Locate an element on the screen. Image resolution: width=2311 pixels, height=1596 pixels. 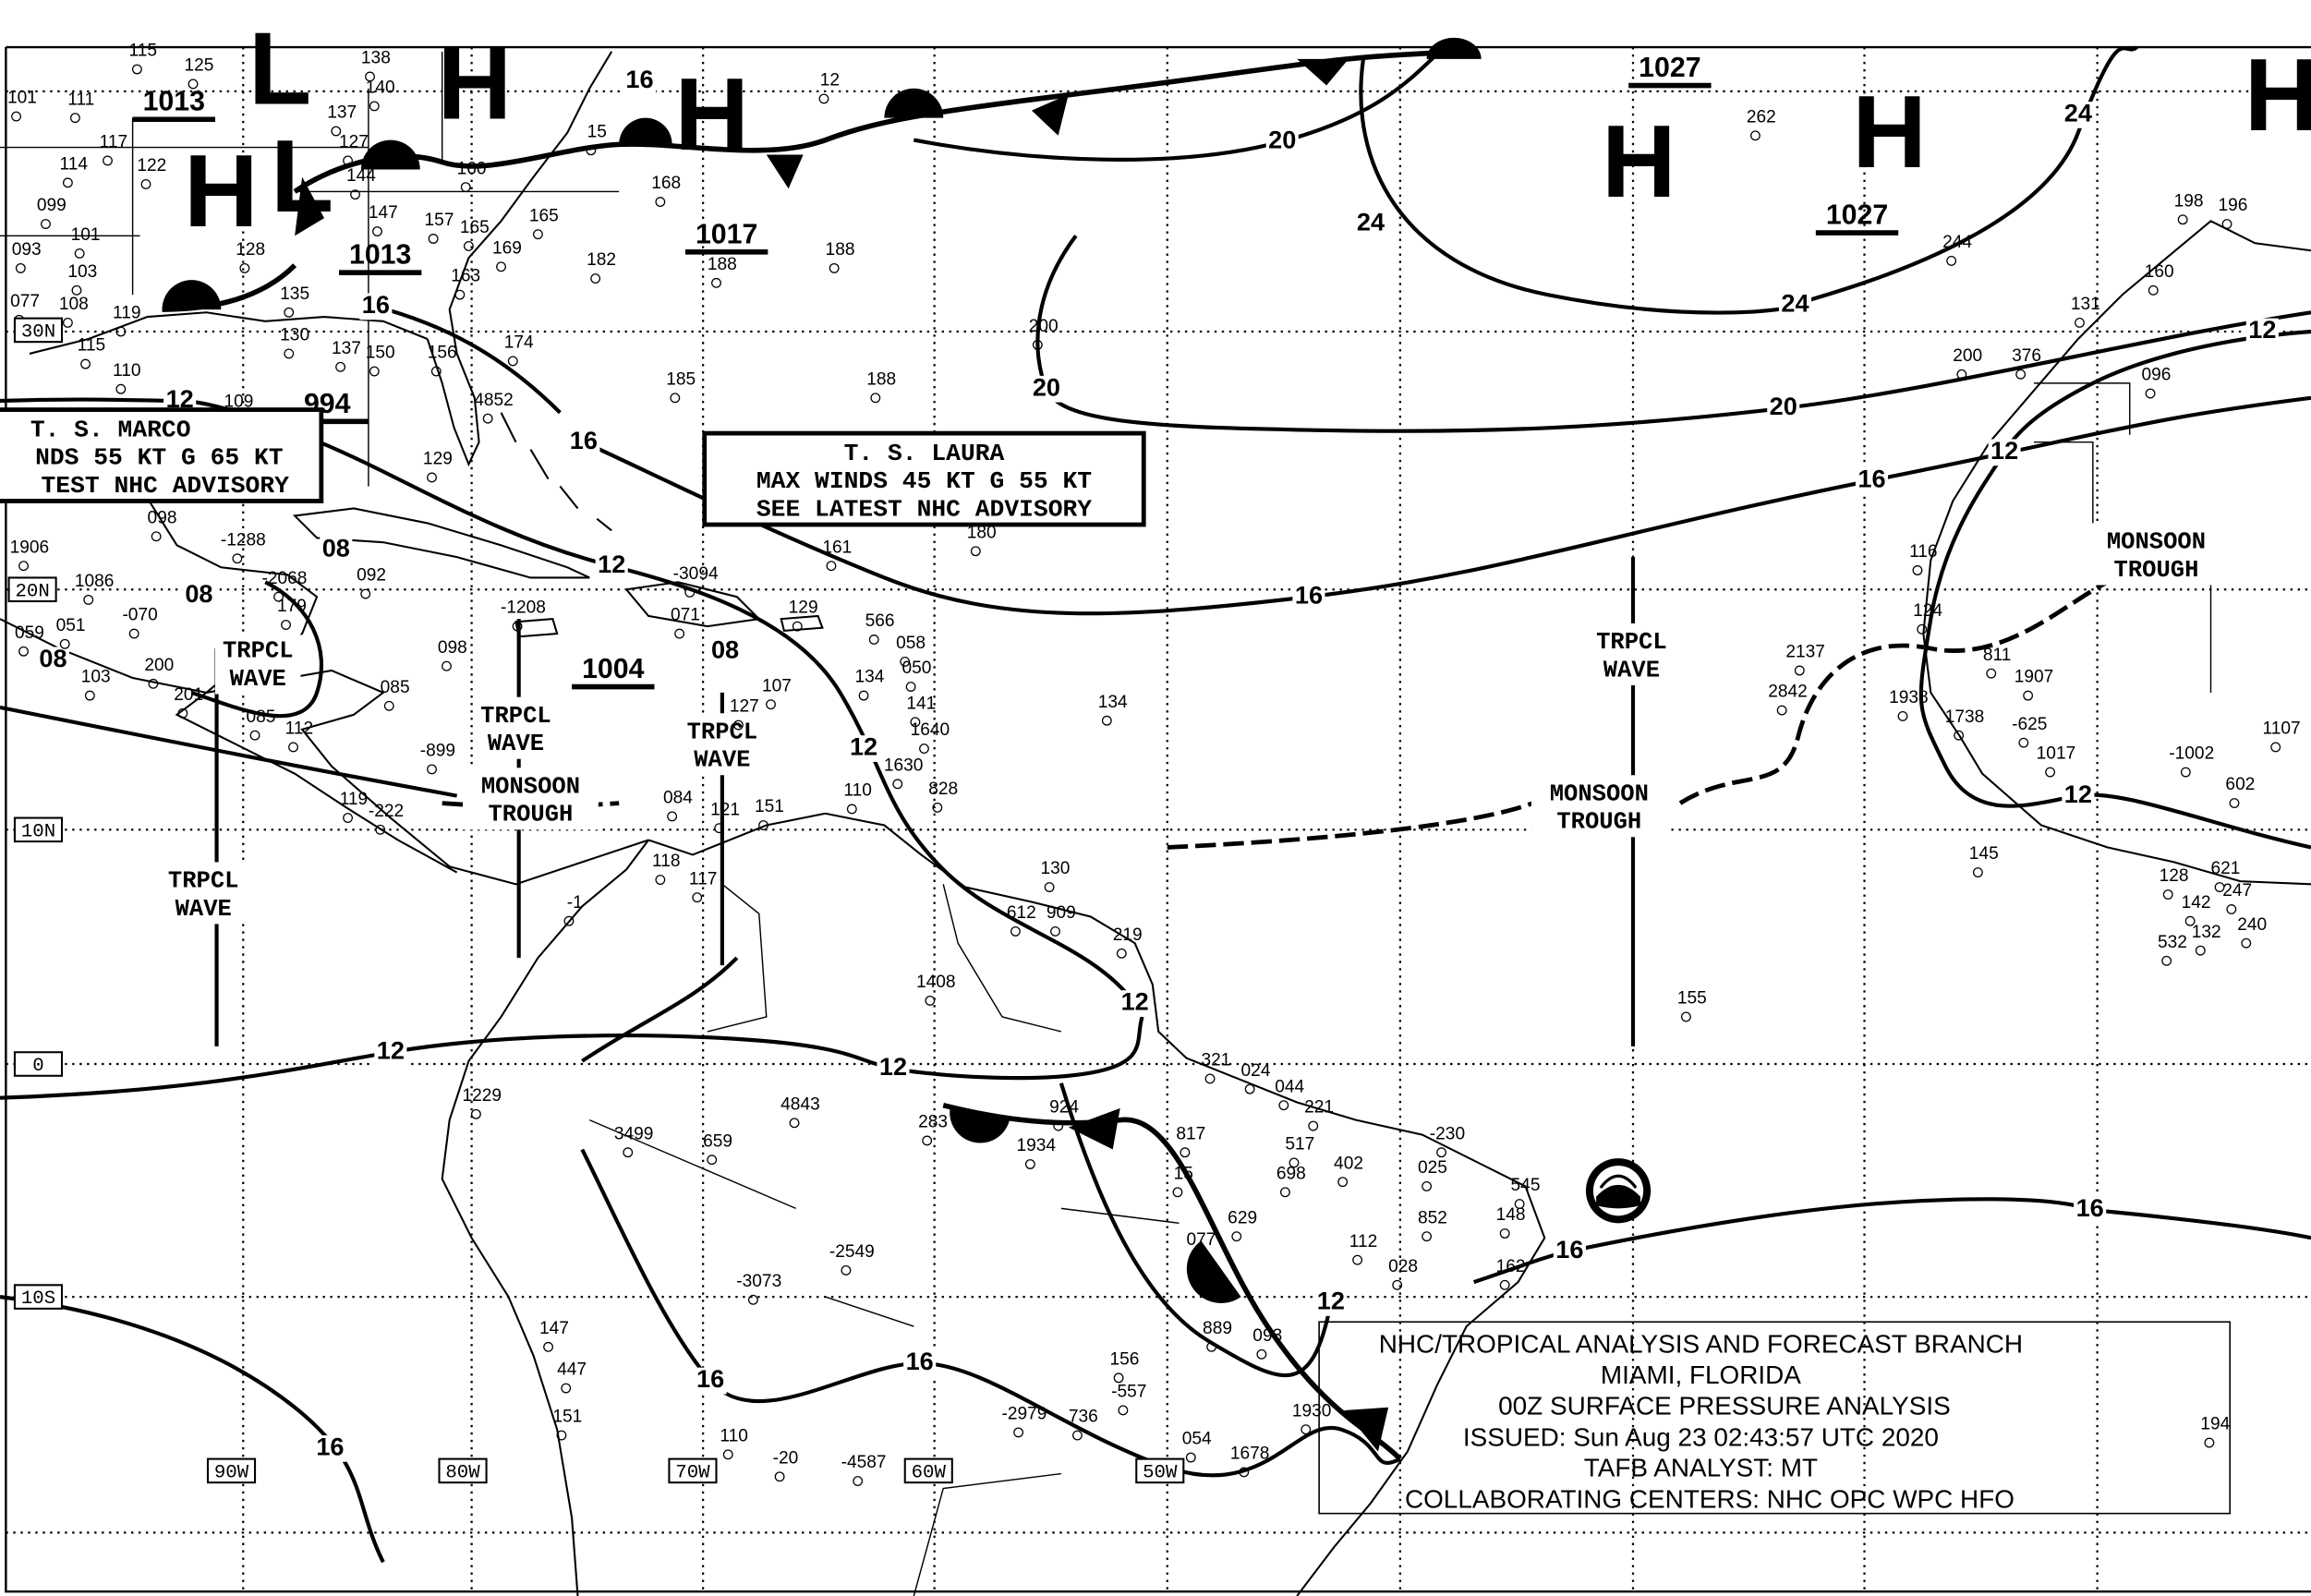
central-pressure: 1017 is located at coordinates (726, 234).